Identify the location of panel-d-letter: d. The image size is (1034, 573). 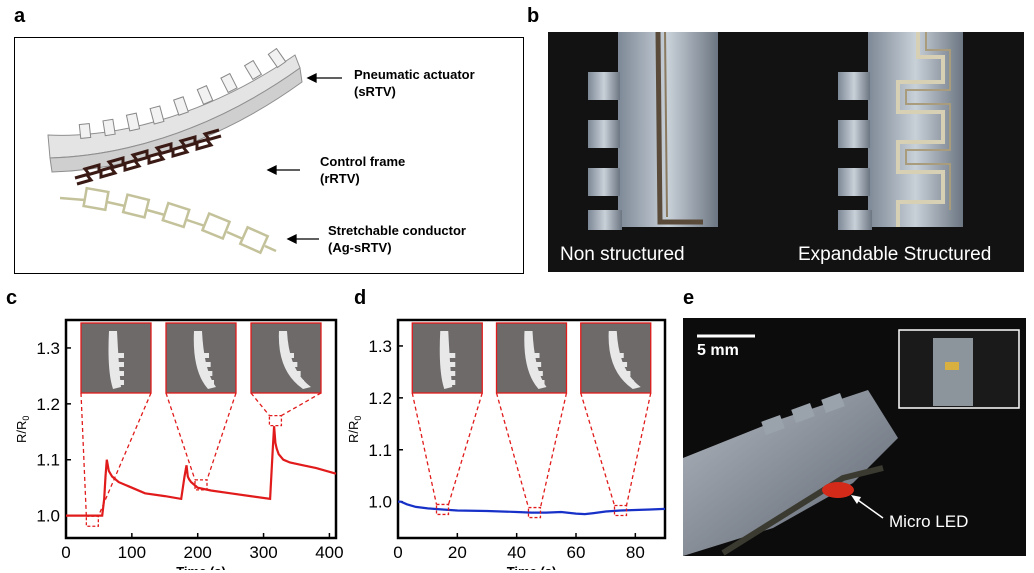
(360, 298).